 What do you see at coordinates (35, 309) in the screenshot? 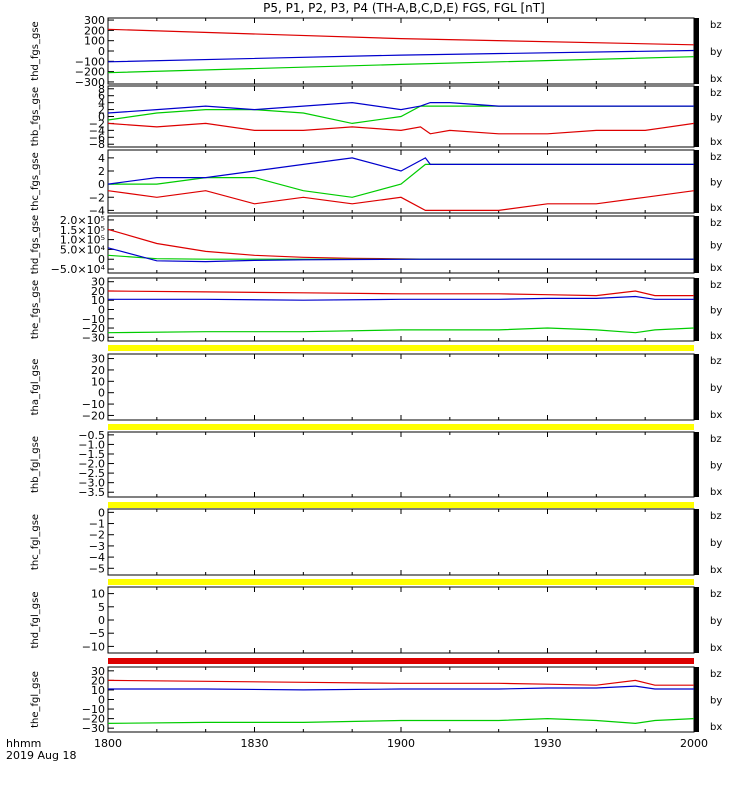
I see `y-axis-label: the_fgs_gse` at bounding box center [35, 309].